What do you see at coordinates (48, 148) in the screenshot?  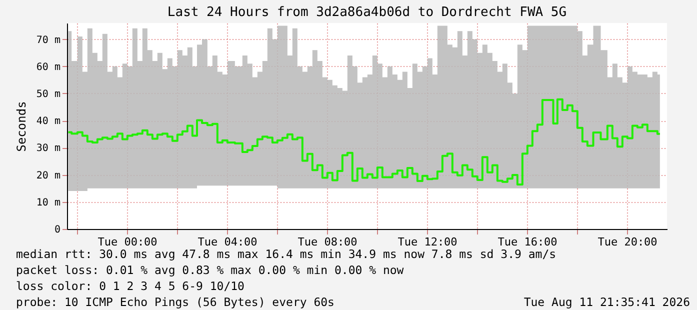 I see `y-tick-label: 30 m` at bounding box center [48, 148].